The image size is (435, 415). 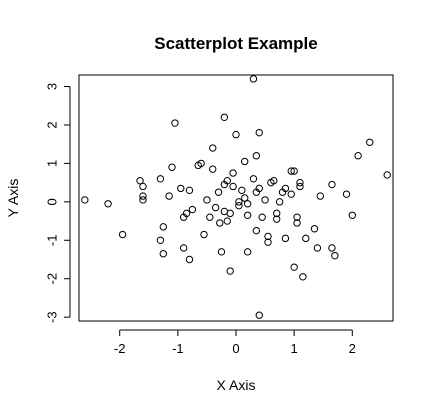 What do you see at coordinates (120, 348) in the screenshot?
I see `x-tick-label: -2` at bounding box center [120, 348].